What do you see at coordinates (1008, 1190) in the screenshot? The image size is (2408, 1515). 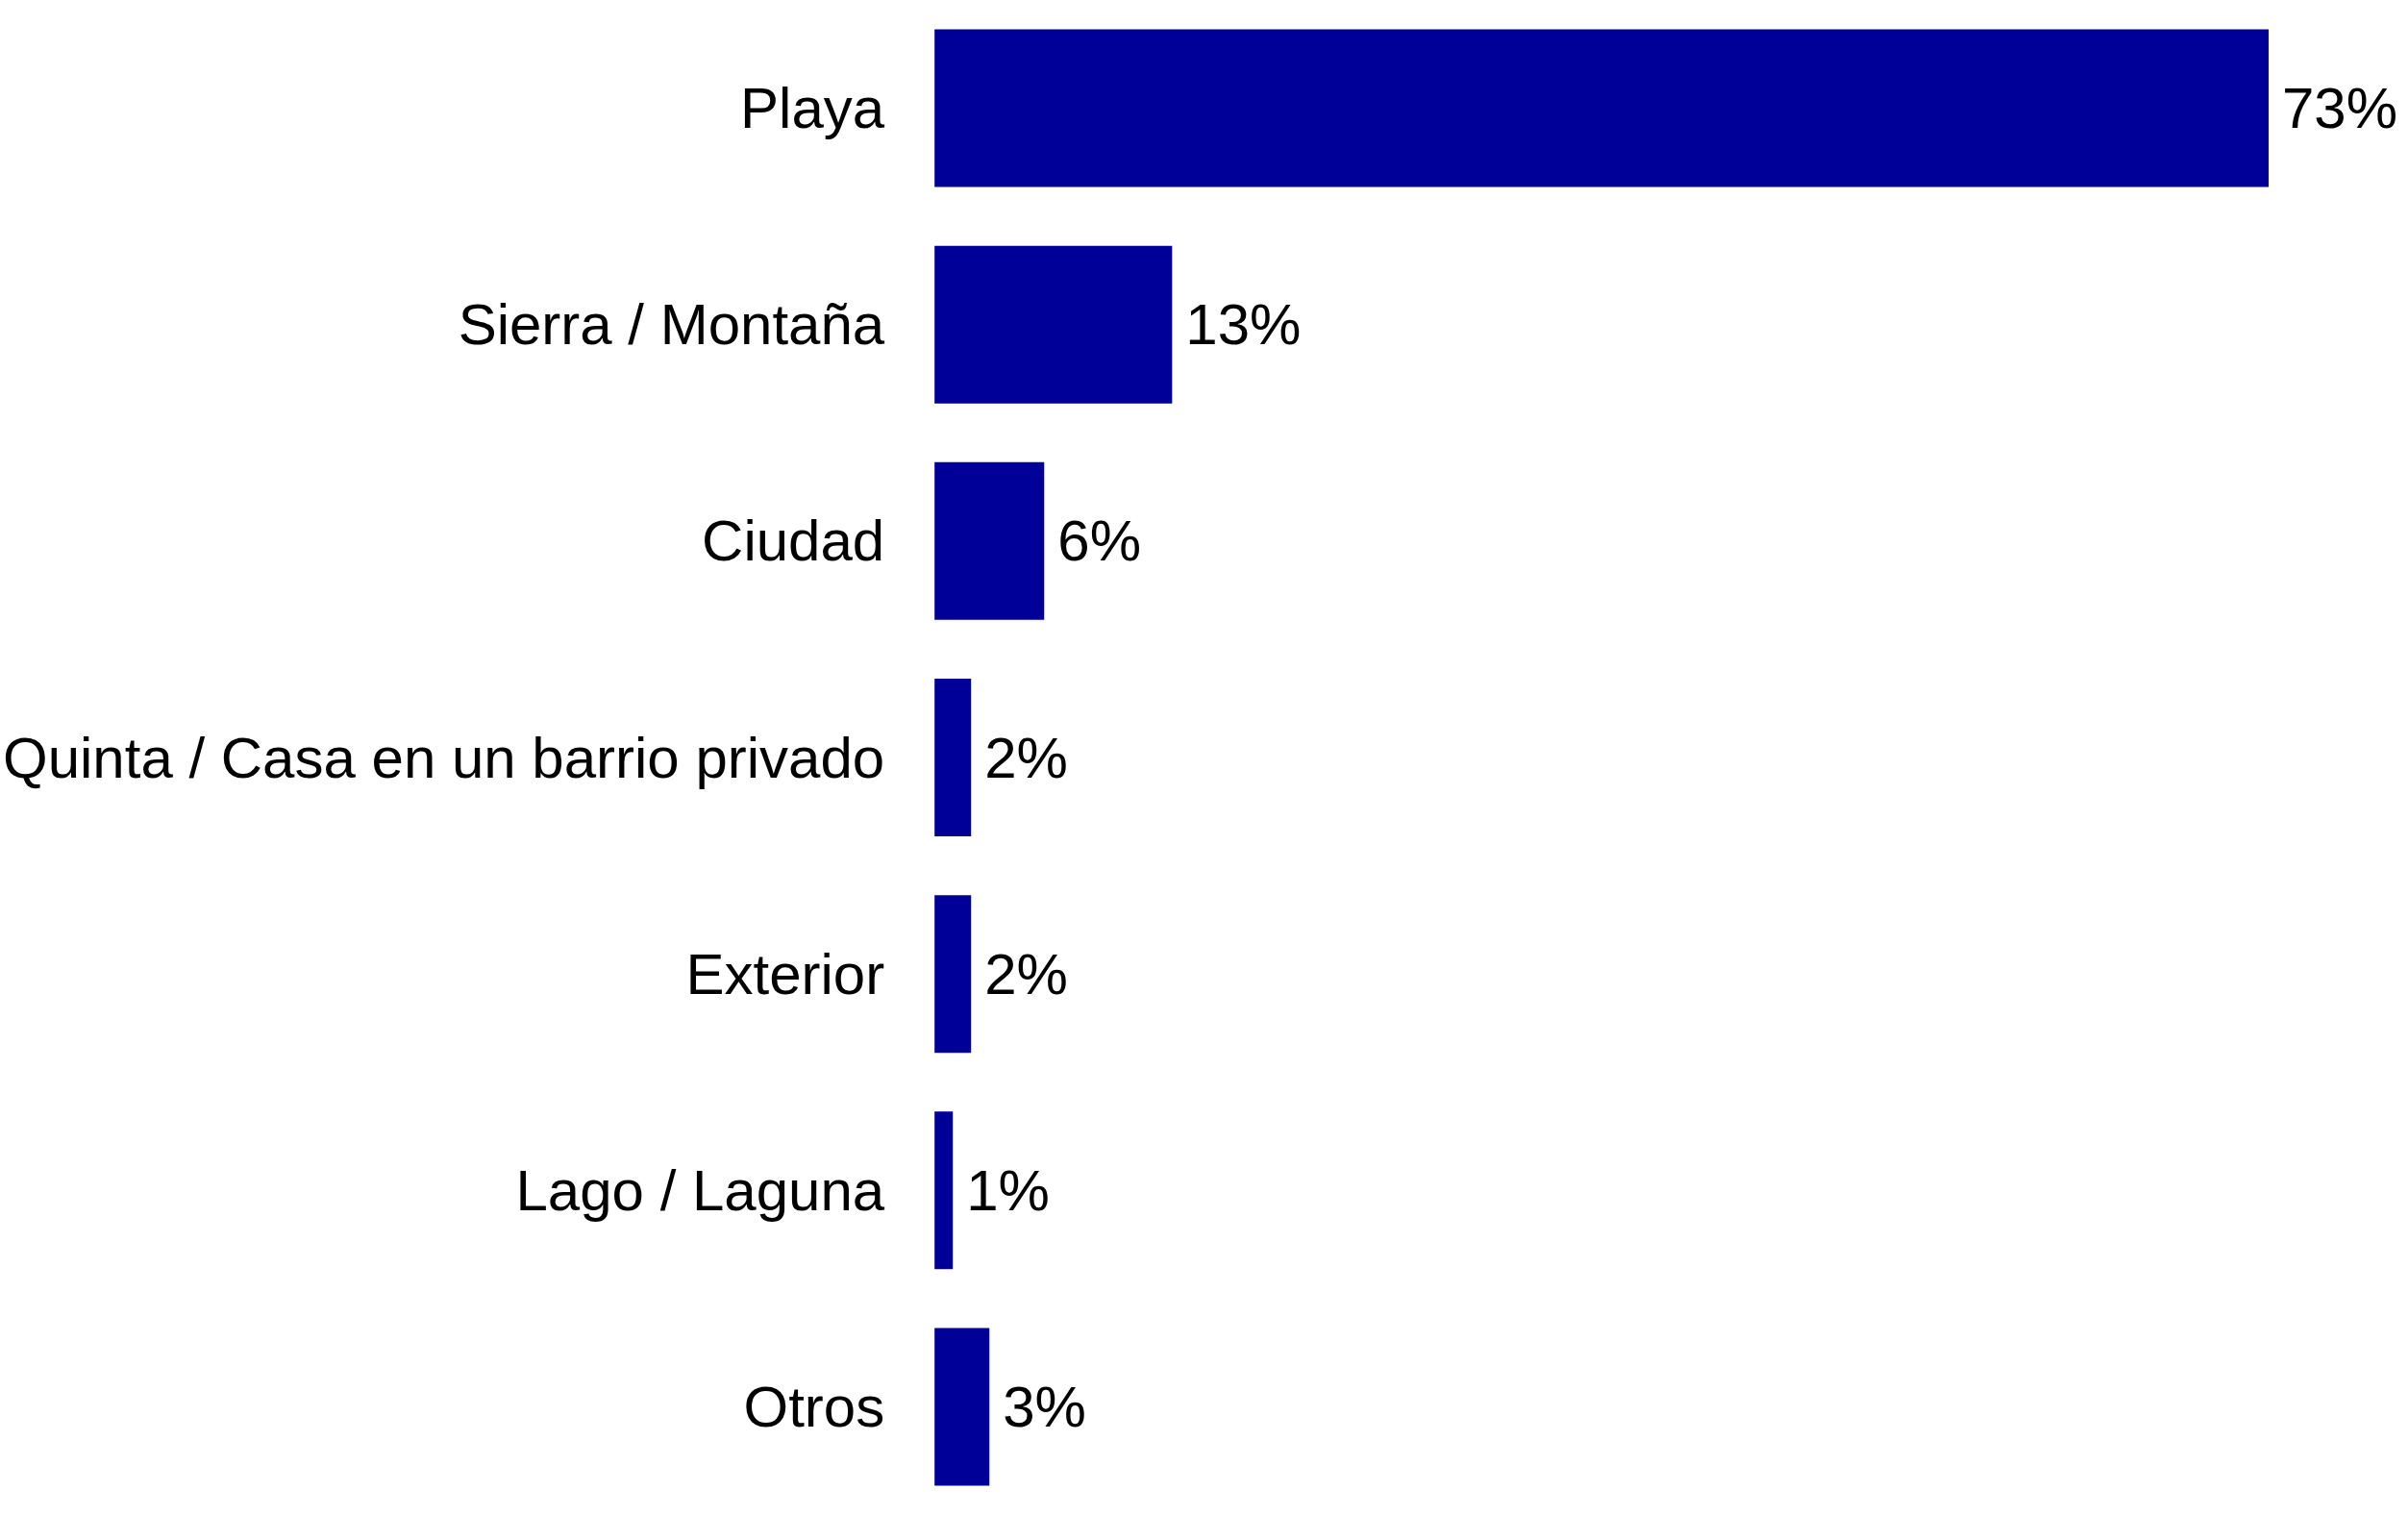 I see `data-label: 1%` at bounding box center [1008, 1190].